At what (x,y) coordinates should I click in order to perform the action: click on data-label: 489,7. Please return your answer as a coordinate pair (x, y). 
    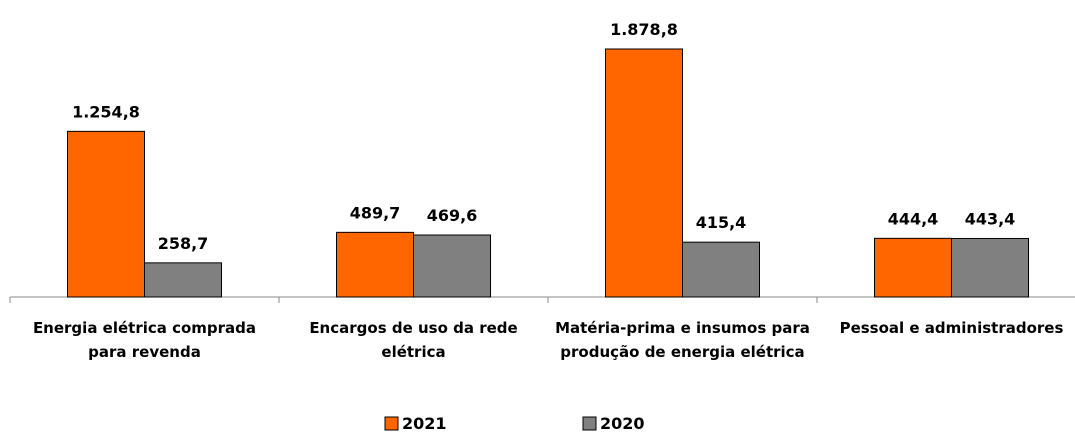
    Looking at the image, I should click on (375, 212).